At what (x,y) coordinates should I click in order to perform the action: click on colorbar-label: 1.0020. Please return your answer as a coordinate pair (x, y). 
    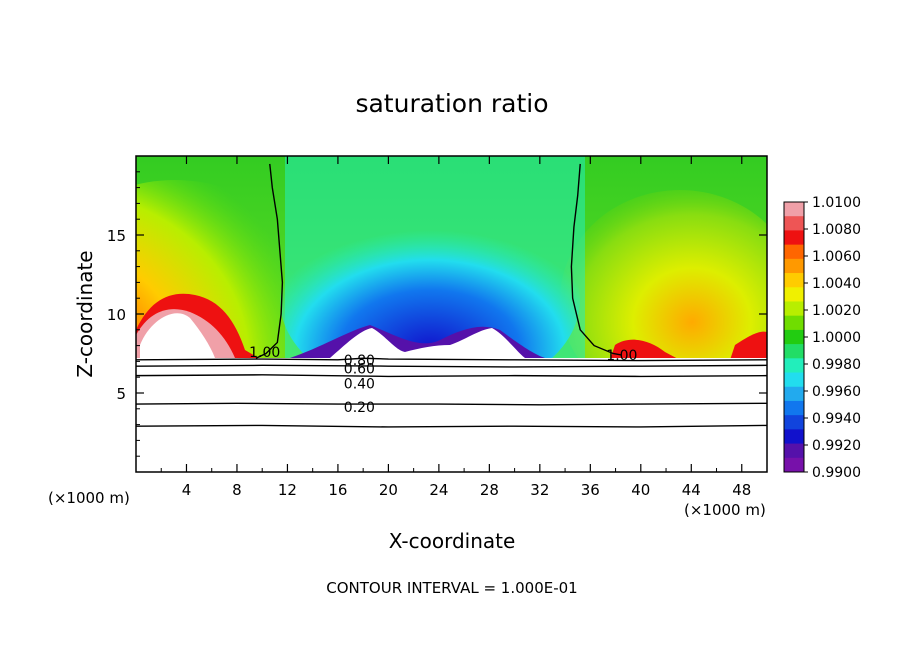
    Looking at the image, I should click on (836, 311).